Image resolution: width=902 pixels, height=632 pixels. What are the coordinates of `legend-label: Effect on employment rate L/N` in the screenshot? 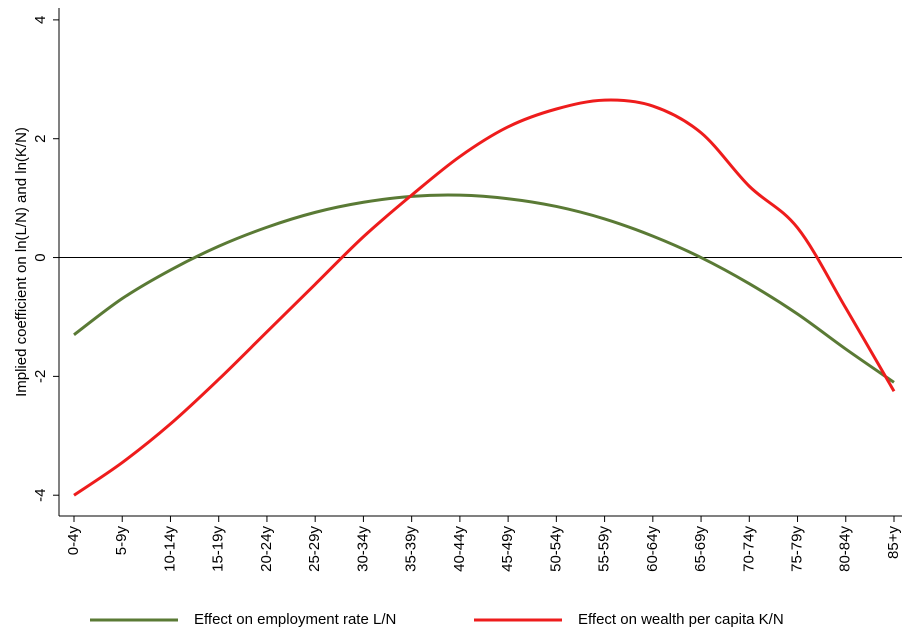 It's located at (295, 619).